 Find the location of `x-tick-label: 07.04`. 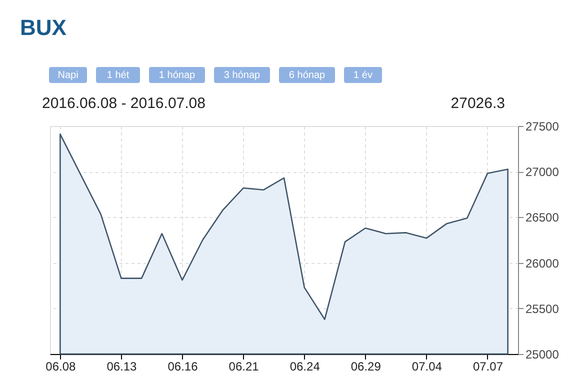

x-tick-label: 07.04 is located at coordinates (427, 367).